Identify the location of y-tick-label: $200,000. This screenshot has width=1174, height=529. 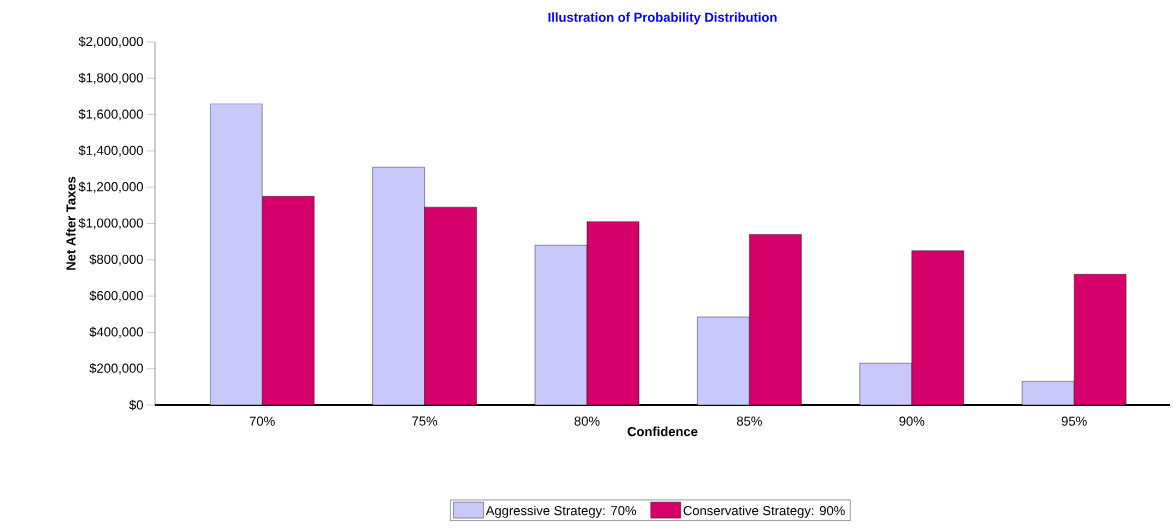
(116, 369).